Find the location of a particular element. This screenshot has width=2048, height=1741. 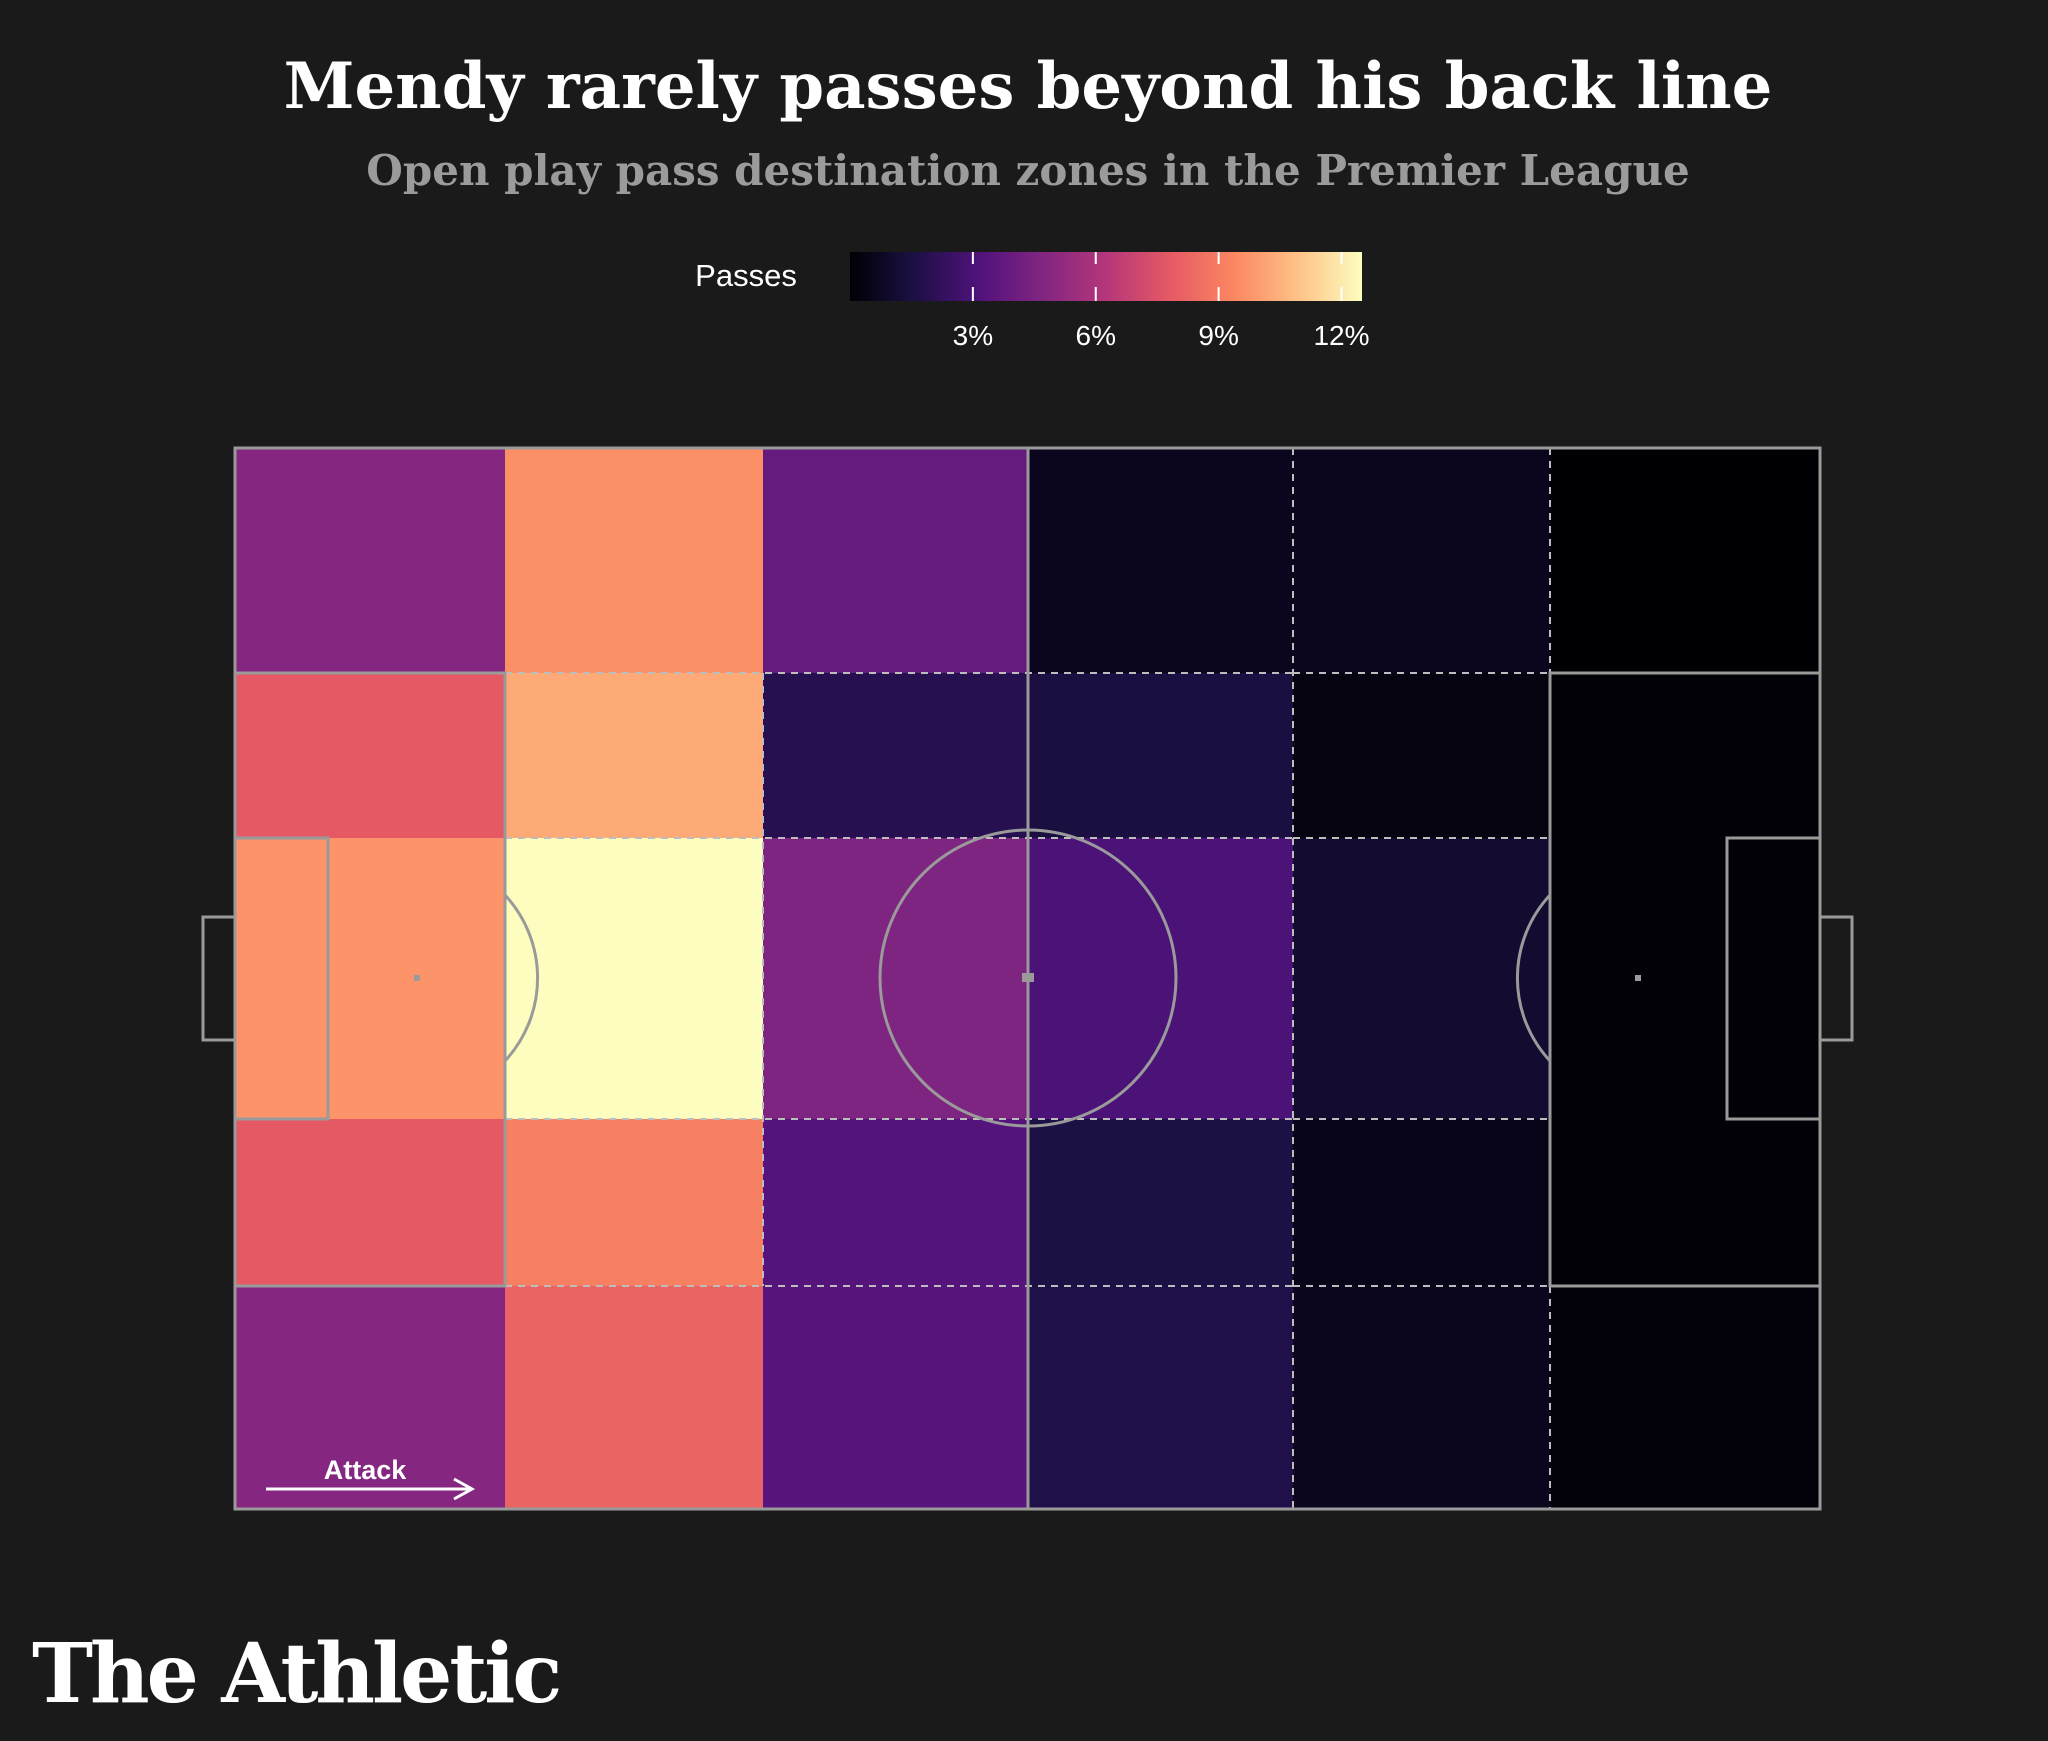

heatmap-cell-c1-right-halfspace is located at coordinates (370, 1202).